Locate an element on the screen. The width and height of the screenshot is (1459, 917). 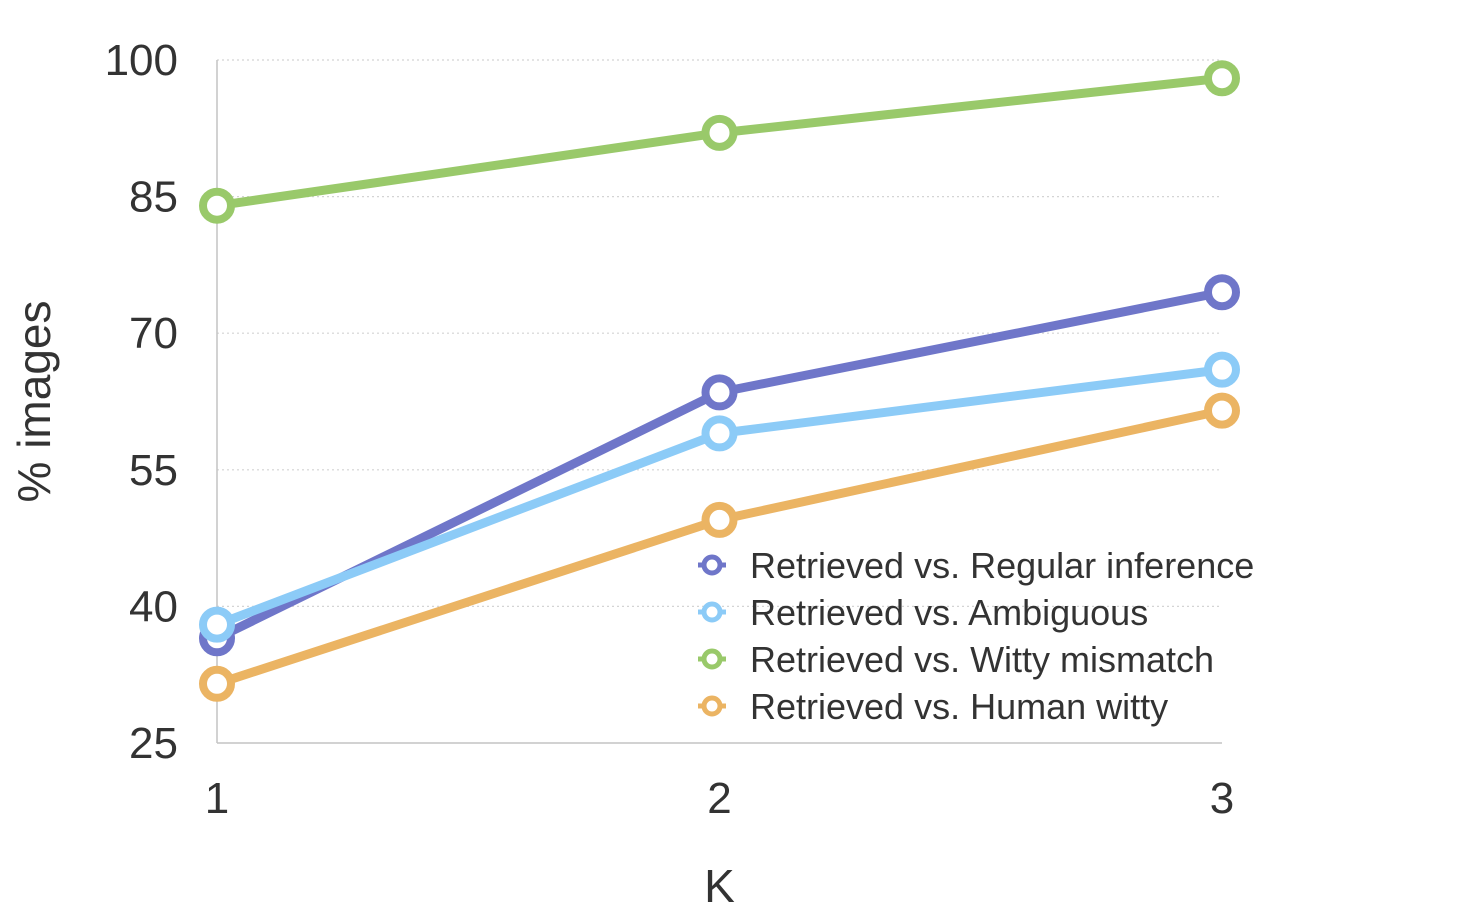
y-tick-label: 100 is located at coordinates (141, 60).